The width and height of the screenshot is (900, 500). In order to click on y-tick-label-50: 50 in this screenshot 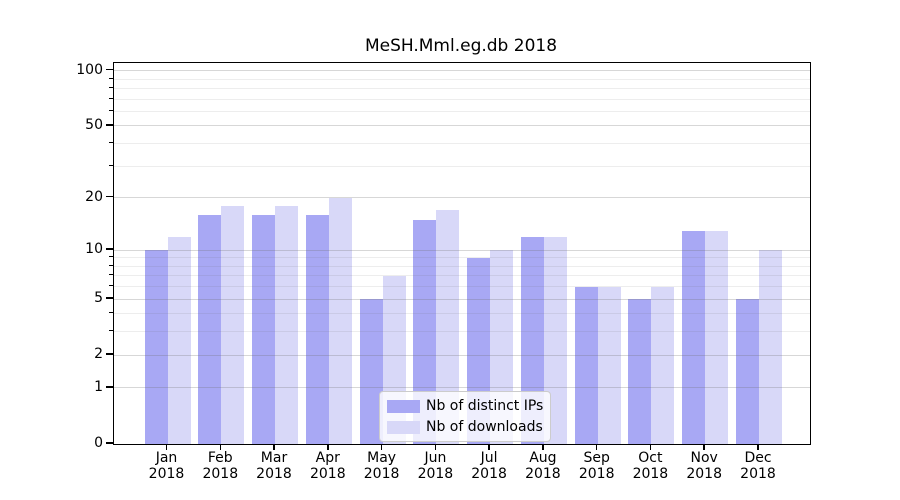, I will do `click(94, 124)`.